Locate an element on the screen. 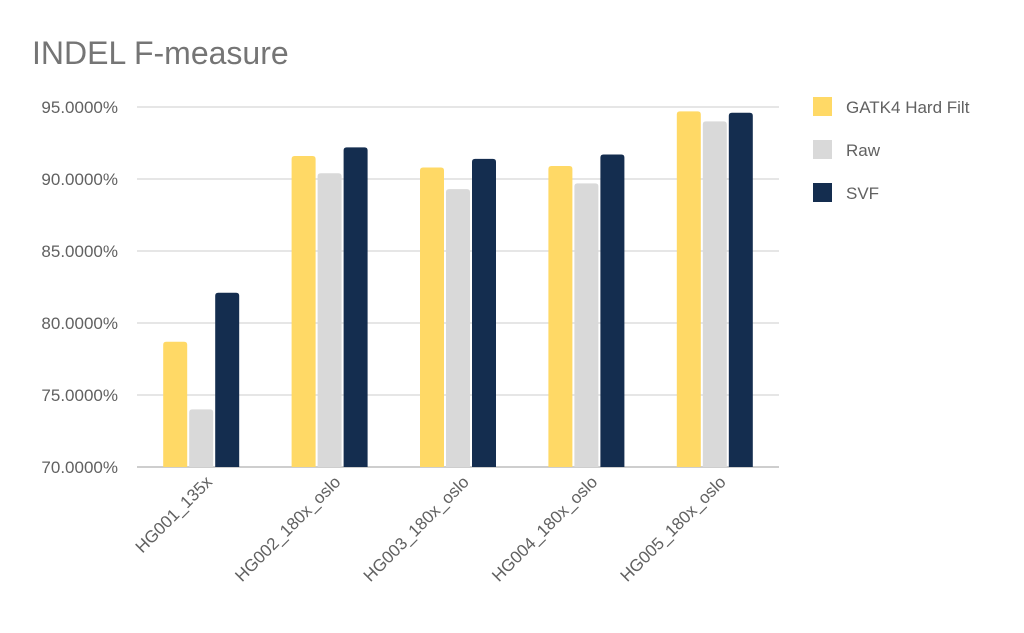 Image resolution: width=1024 pixels, height=633 pixels. bar-svf-hg004-180x-oslo is located at coordinates (612, 310).